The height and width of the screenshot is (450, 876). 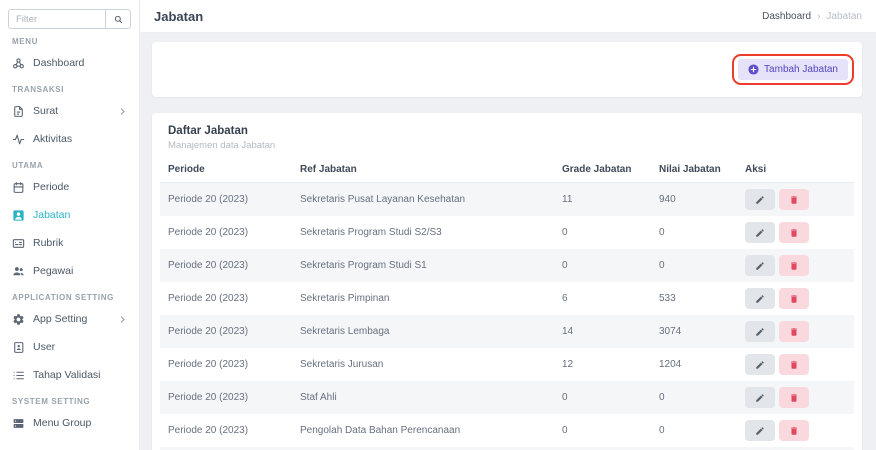 I want to click on sidebar-item-label: Rubrik, so click(x=48, y=243).